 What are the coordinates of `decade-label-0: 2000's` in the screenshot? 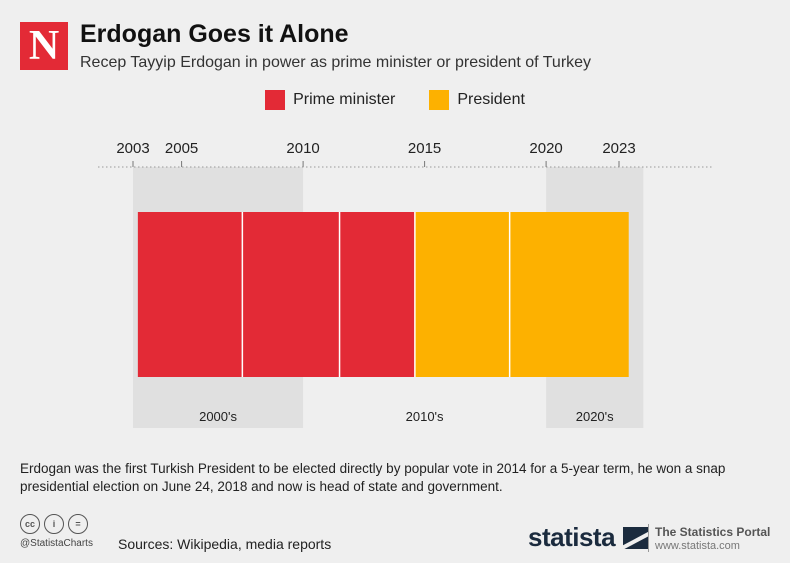 It's located at (218, 416).